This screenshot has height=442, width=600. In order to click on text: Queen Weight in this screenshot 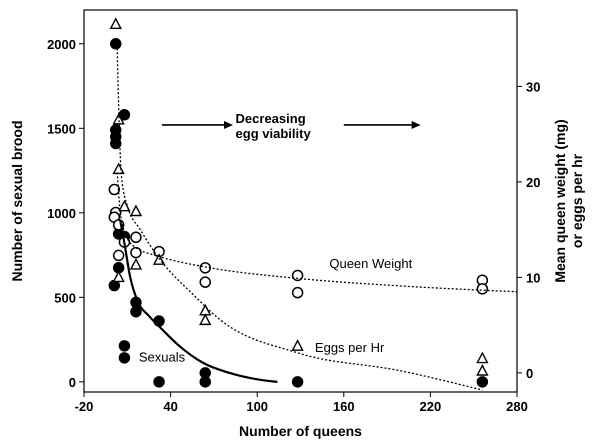, I will do `click(371, 263)`.